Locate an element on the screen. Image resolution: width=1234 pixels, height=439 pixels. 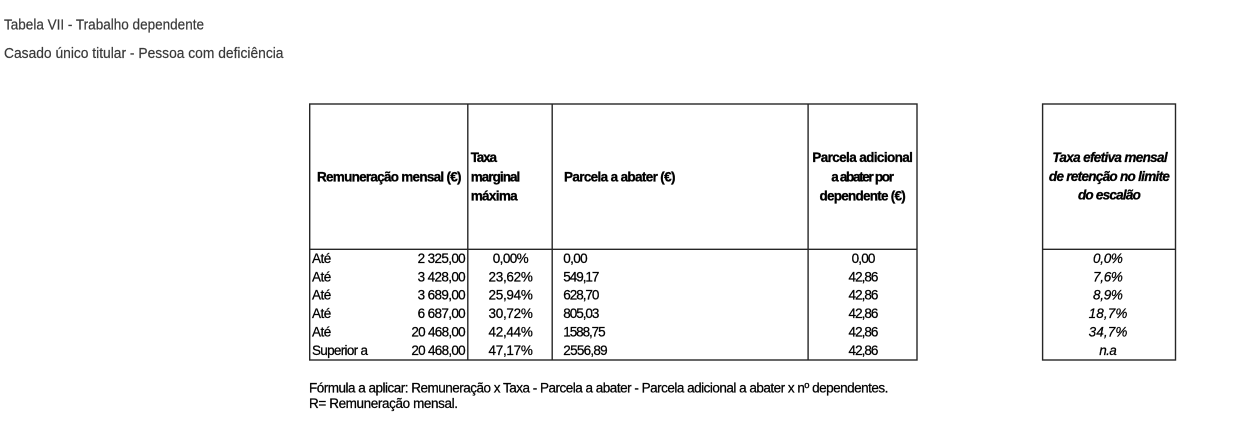
svg-text: 2556,89 is located at coordinates (585, 350).